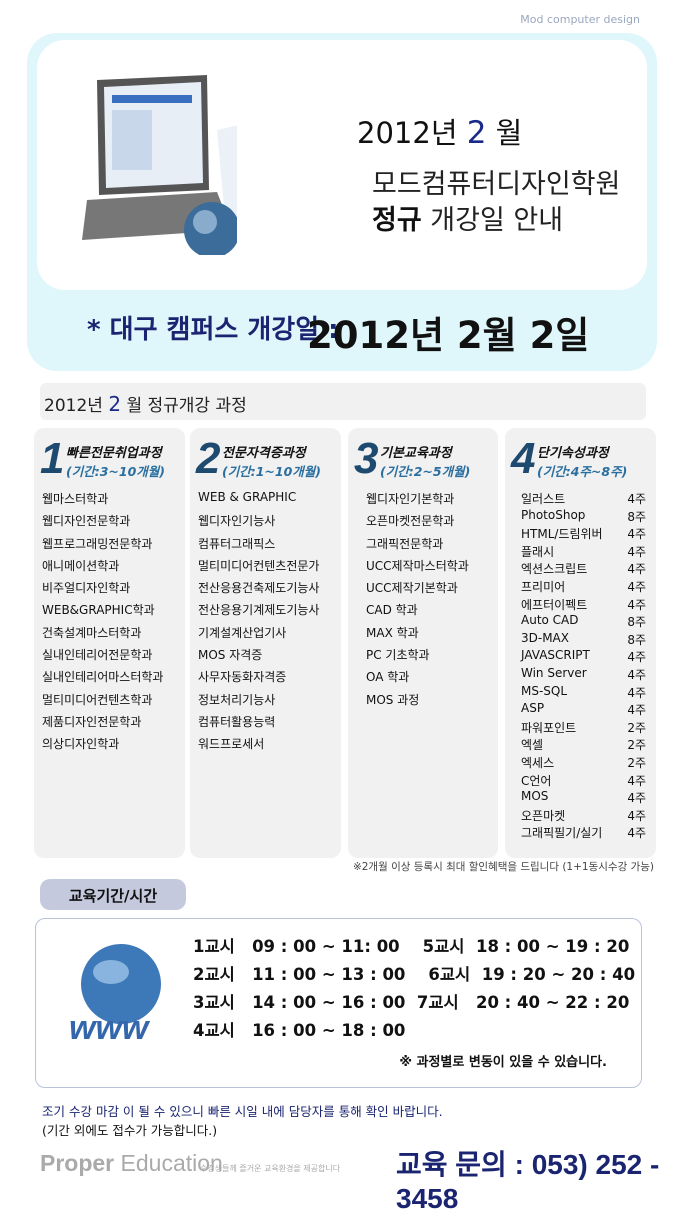  I want to click on course-item: 엑세스 2주, so click(583, 763).